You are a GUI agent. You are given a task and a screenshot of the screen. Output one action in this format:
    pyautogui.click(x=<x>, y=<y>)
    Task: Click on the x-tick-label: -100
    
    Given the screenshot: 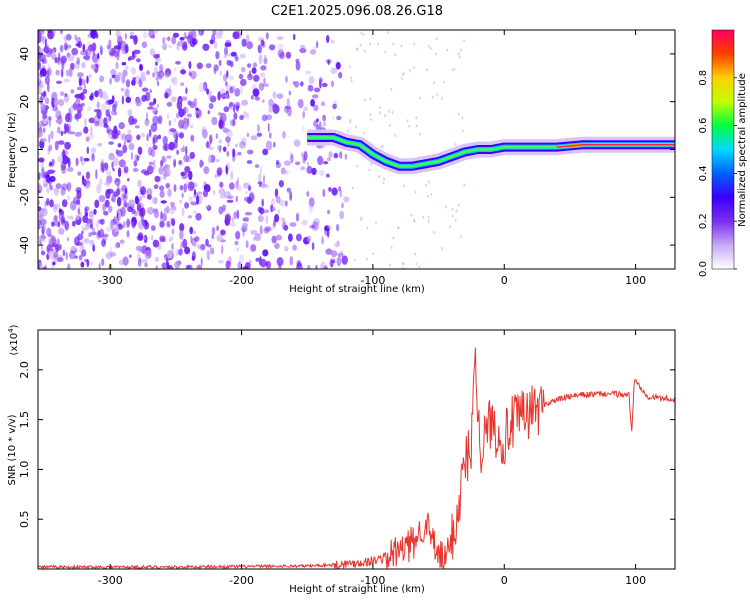 What is the action you would take?
    pyautogui.click(x=372, y=580)
    